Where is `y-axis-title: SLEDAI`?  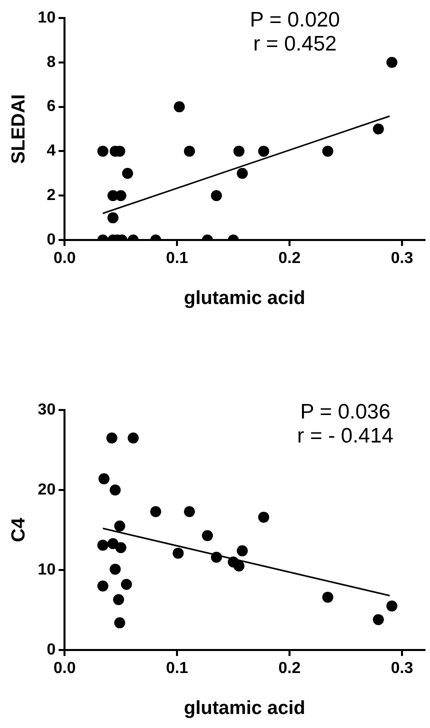
y-axis-title: SLEDAI is located at coordinates (19, 129).